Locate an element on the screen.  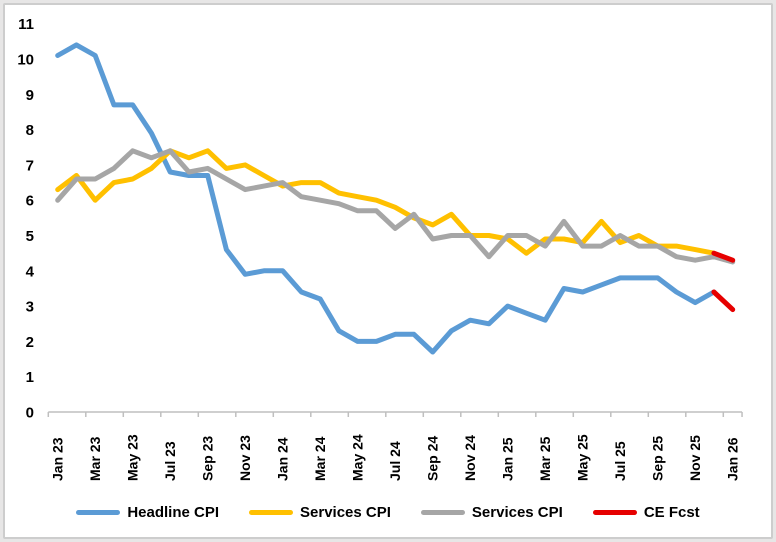
headline-cpi-swatch is located at coordinates (98, 512).